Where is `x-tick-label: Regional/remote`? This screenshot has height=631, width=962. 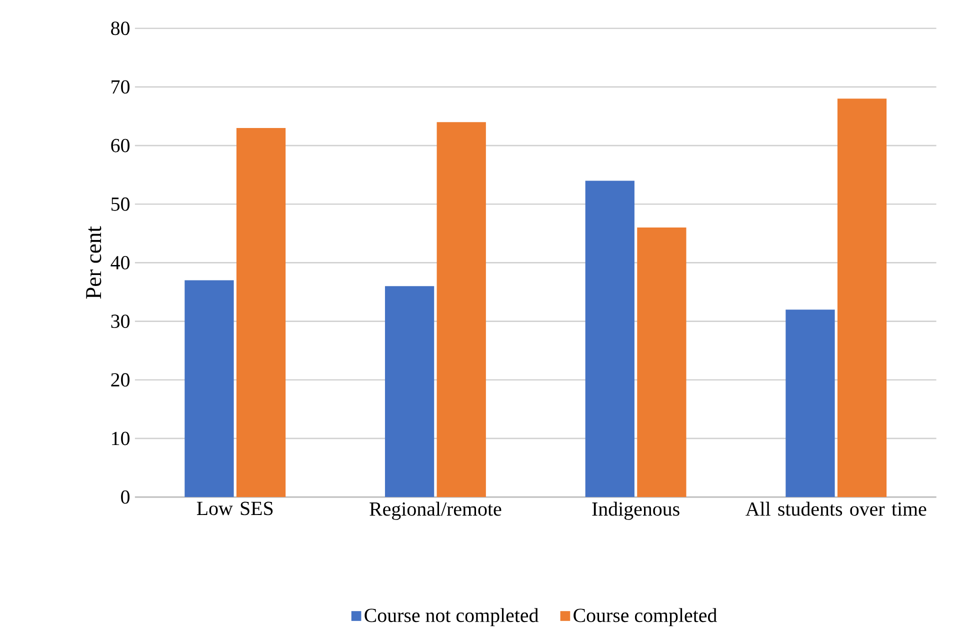
x-tick-label: Regional/remote is located at coordinates (436, 511).